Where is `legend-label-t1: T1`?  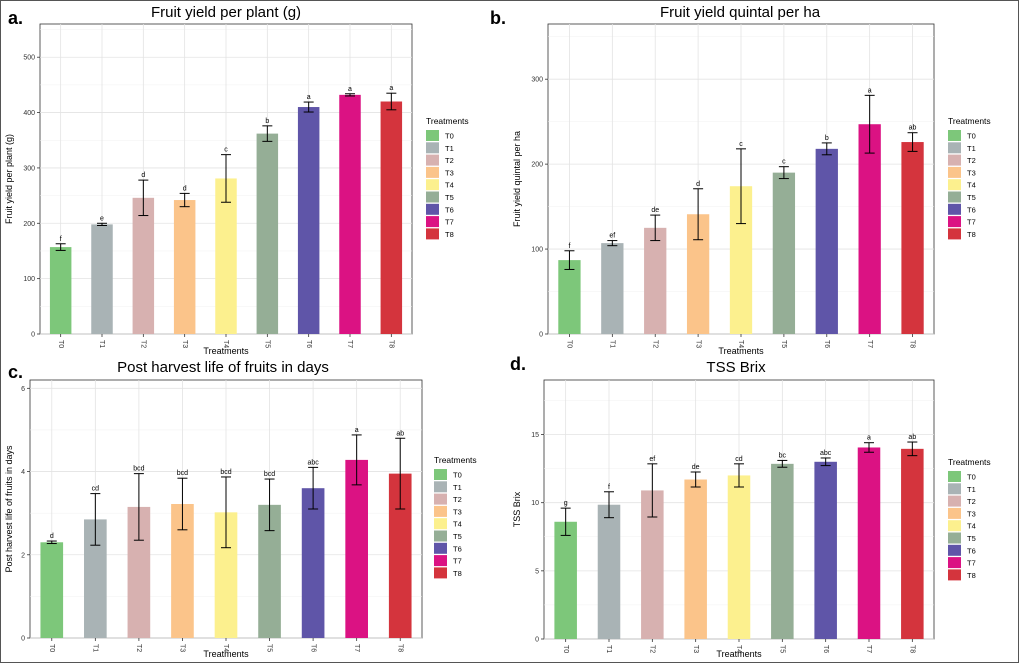
legend-label-t1: T1 is located at coordinates (971, 148).